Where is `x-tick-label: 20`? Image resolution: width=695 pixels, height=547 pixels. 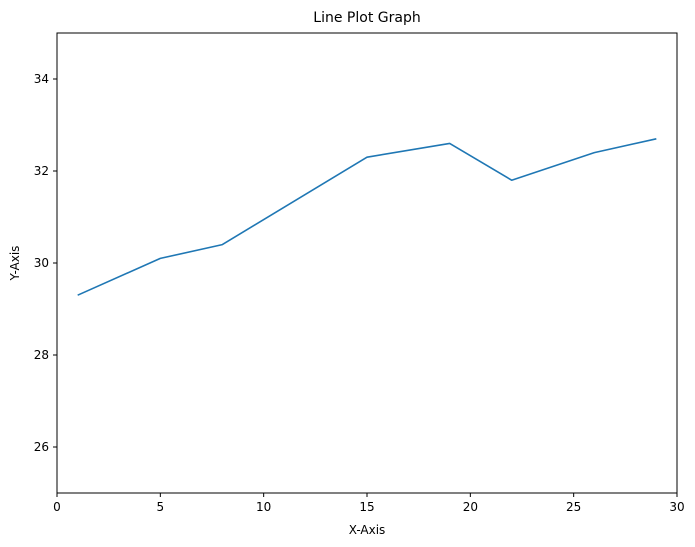 x-tick-label: 20 is located at coordinates (470, 507).